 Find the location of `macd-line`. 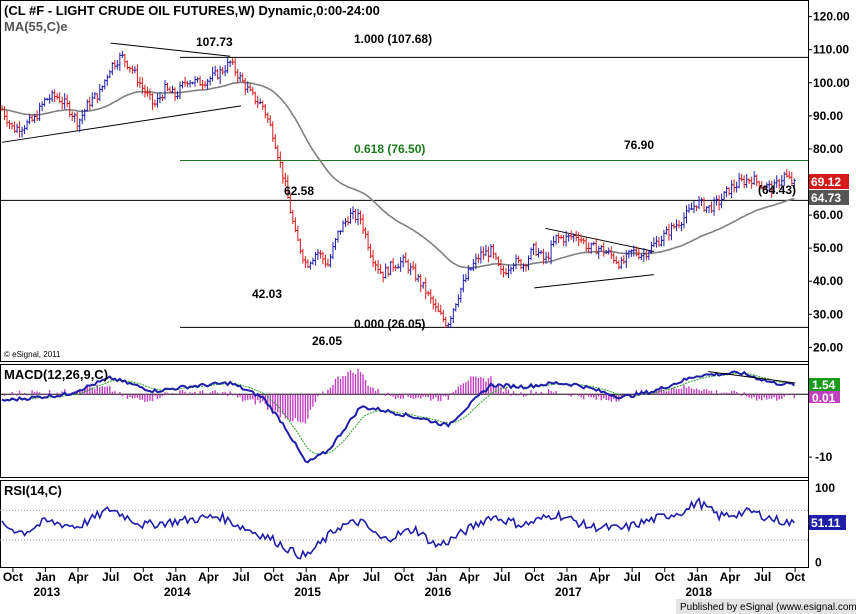

macd-line is located at coordinates (398, 417).